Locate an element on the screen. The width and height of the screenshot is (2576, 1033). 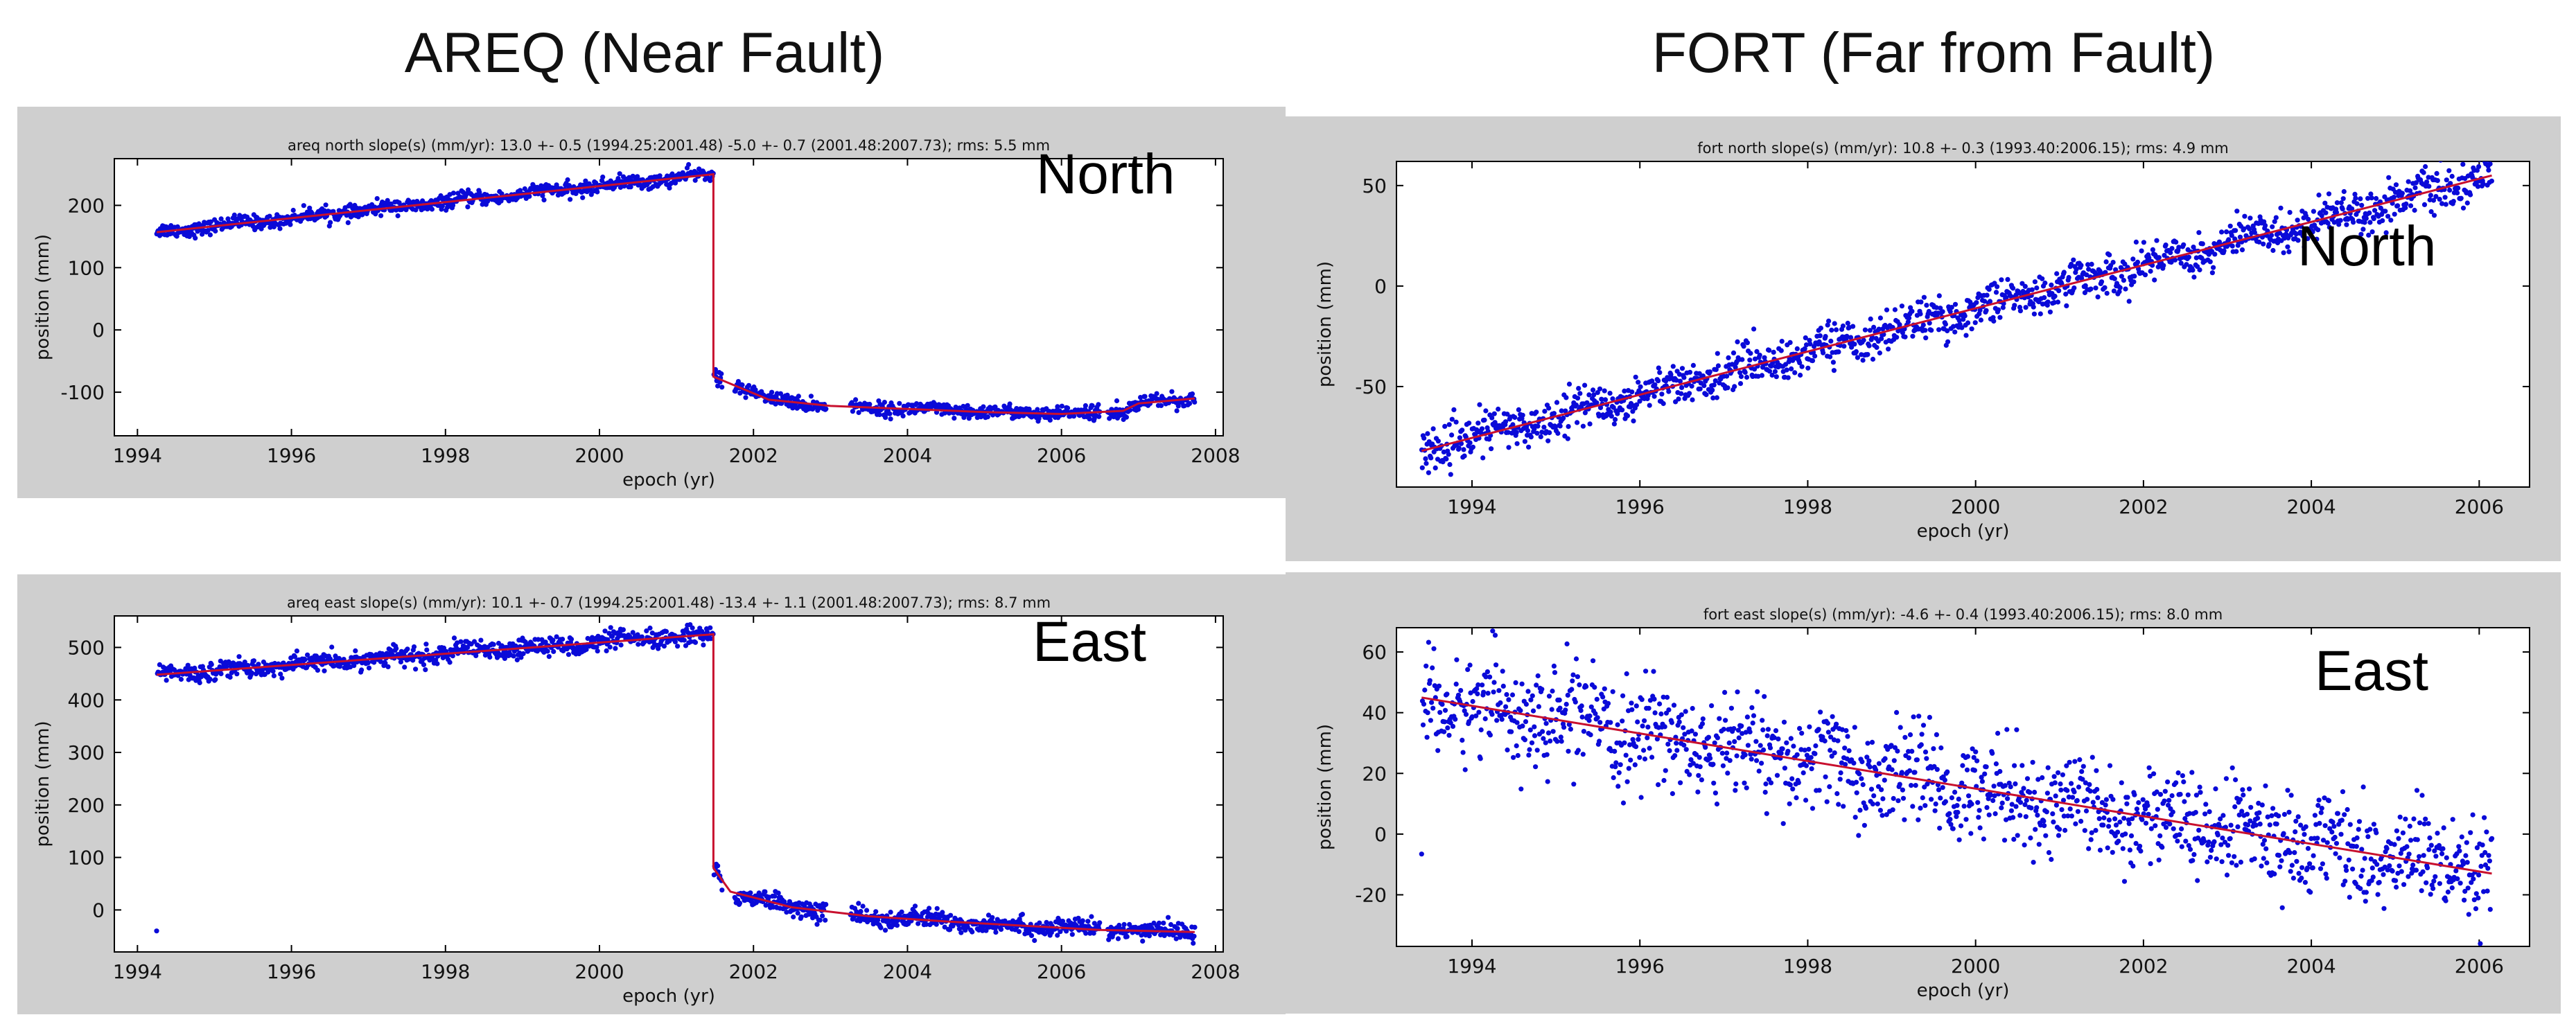
x-tick-label: 2002 is located at coordinates (753, 455).